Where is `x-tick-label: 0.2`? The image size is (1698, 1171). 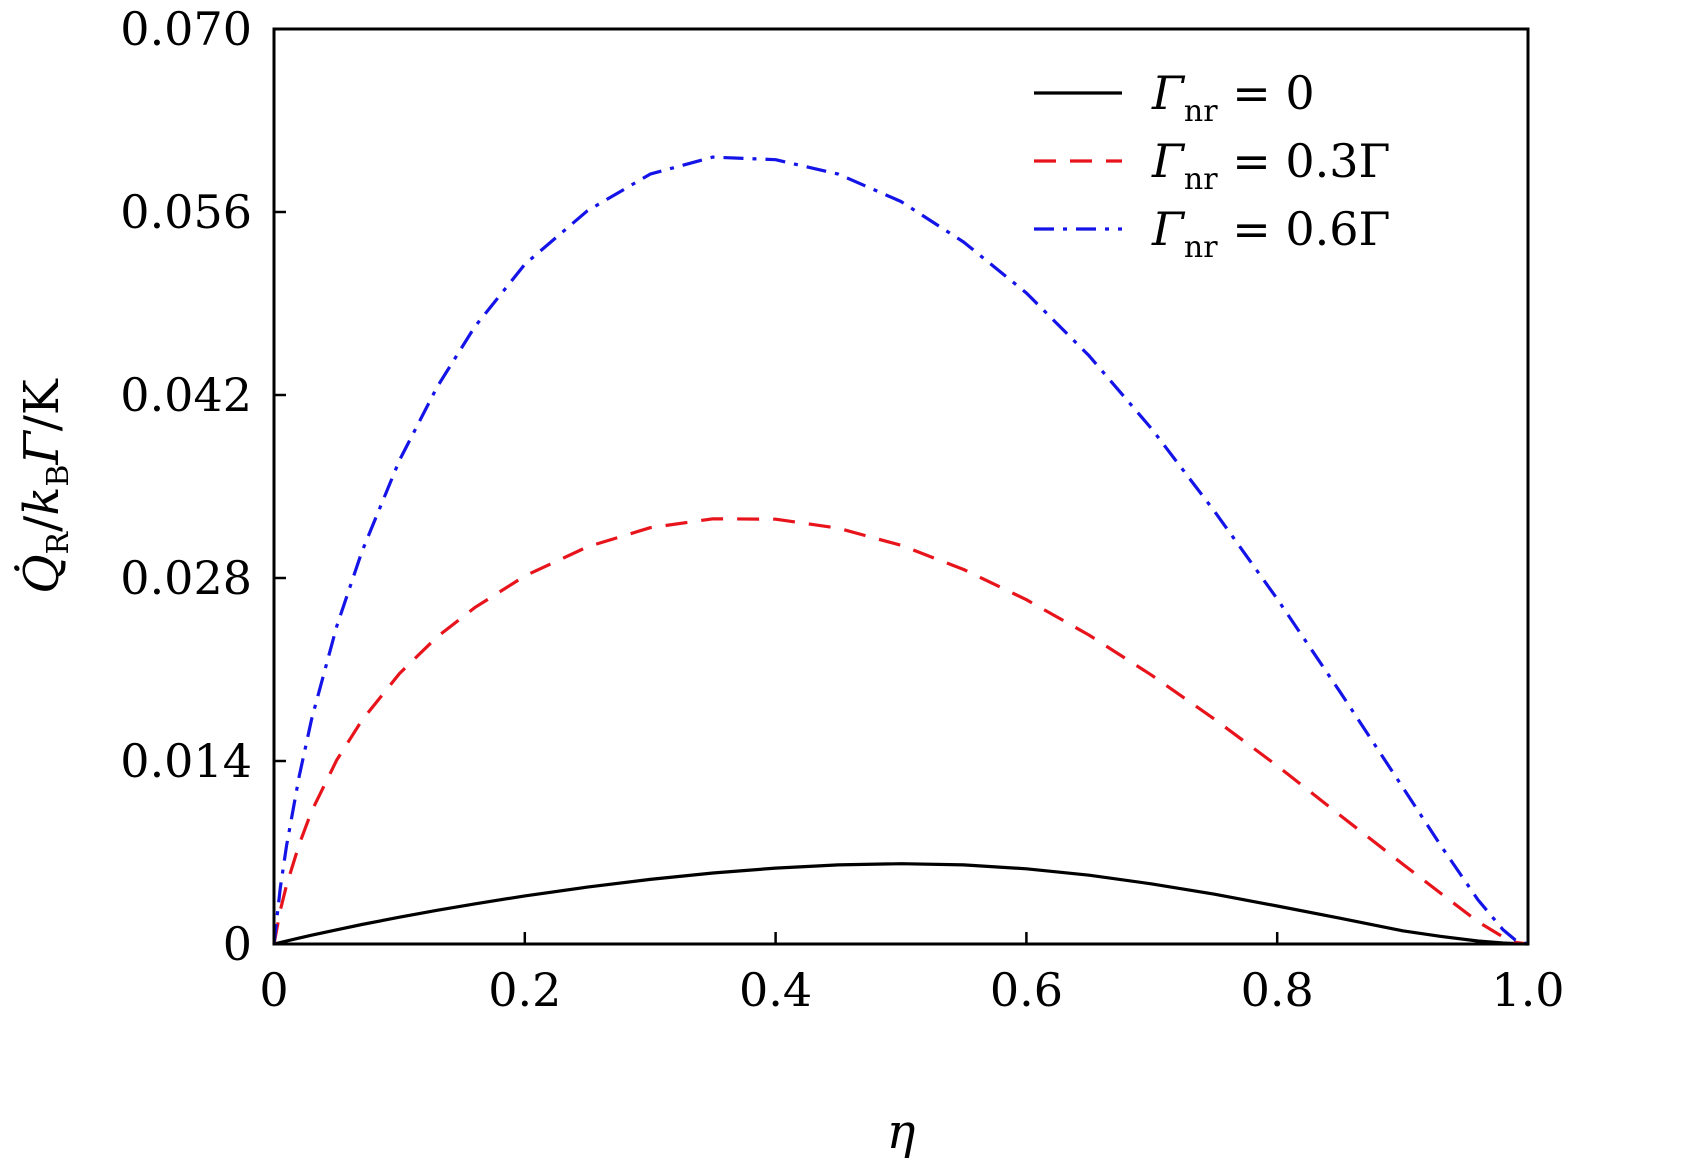 x-tick-label: 0.2 is located at coordinates (524, 990).